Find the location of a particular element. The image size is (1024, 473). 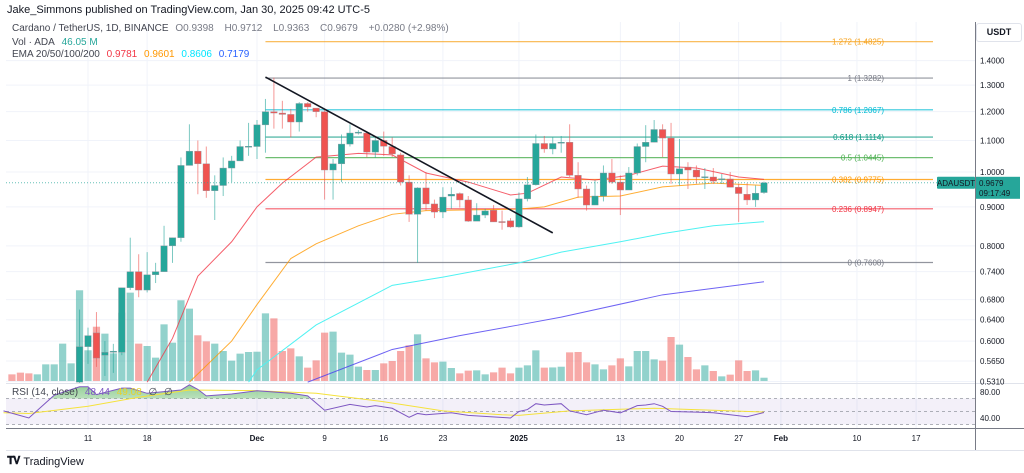

currency-button: USDT is located at coordinates (999, 32).